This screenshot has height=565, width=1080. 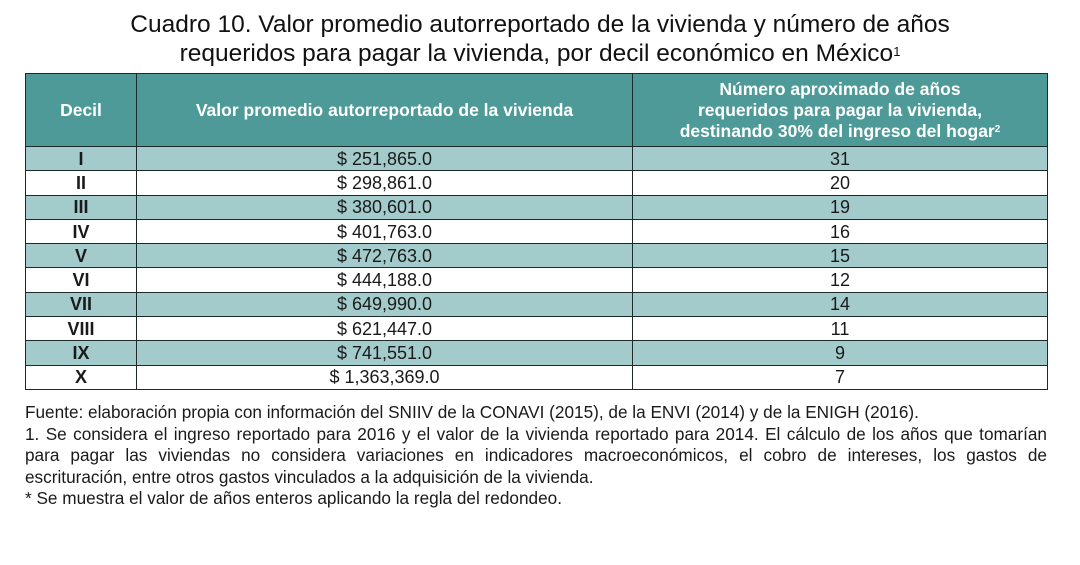 I want to click on table-row: III $ 380,601.0 19, so click(x=536, y=207).